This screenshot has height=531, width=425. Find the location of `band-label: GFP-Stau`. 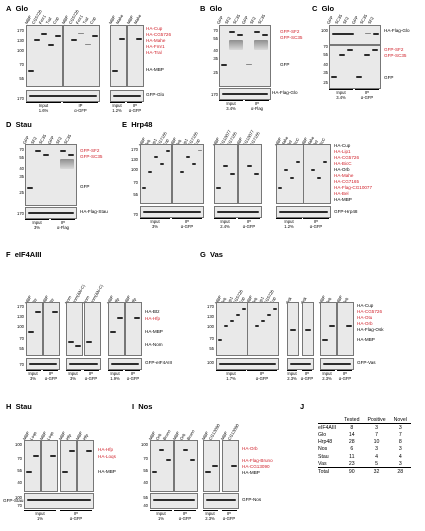

band-label: GFP-Stau is located at coordinates (13, 500).